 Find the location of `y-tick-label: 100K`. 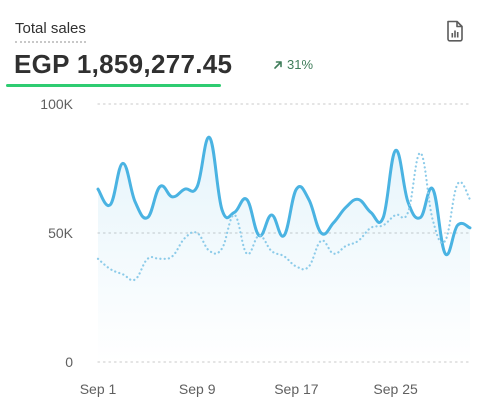

y-tick-label: 100K is located at coordinates (56, 104).